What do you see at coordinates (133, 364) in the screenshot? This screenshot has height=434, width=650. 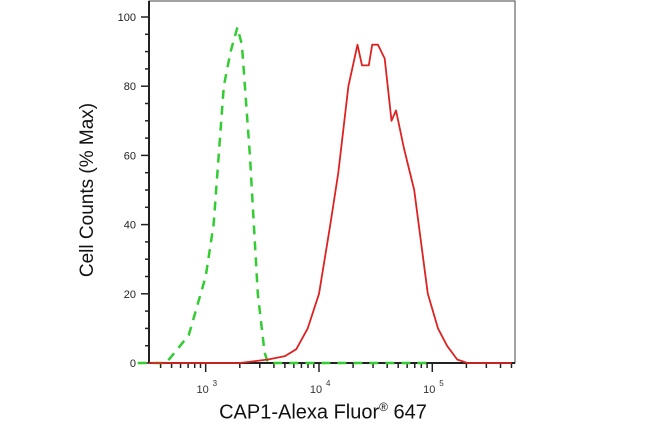 I see `y-tick-label: 0` at bounding box center [133, 364].